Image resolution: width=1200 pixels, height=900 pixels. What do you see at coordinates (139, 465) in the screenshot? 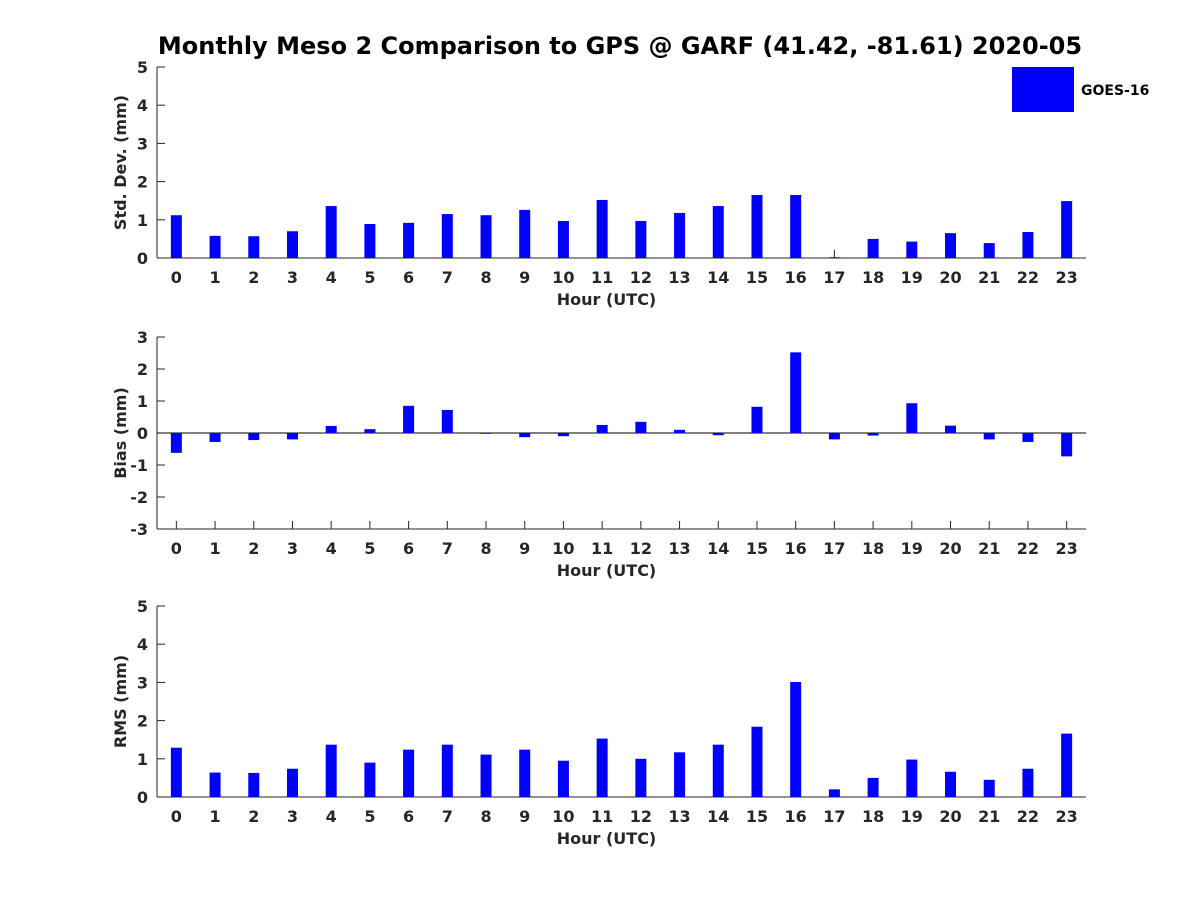
I see `y-tick-label: -1` at bounding box center [139, 465].